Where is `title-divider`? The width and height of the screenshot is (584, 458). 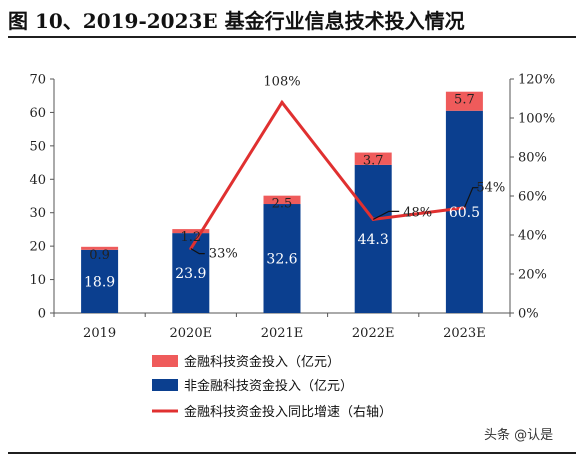 title-divider is located at coordinates (292, 37).